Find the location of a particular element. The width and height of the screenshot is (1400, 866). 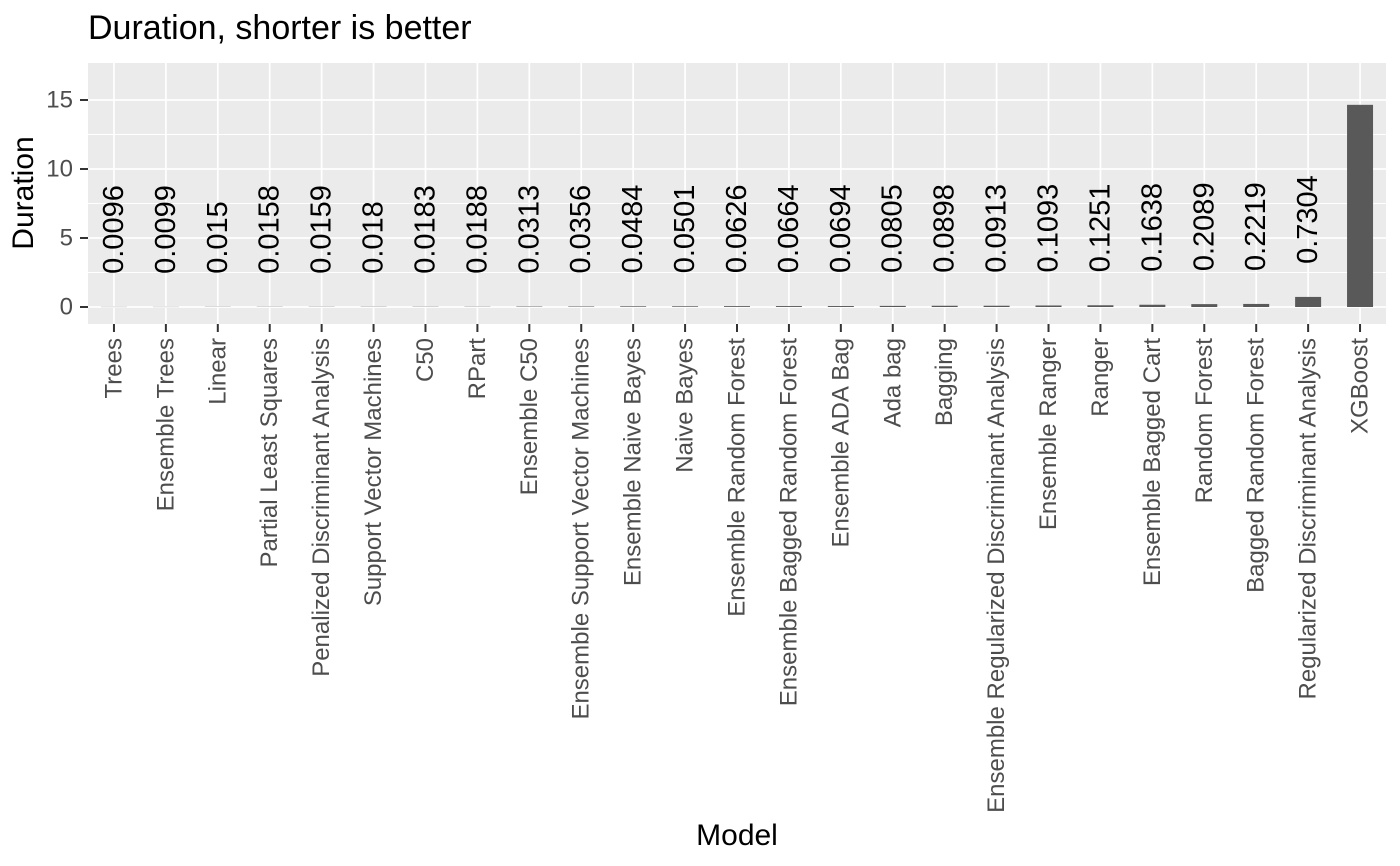

x-tick-label: Ada bag is located at coordinates (892, 382).